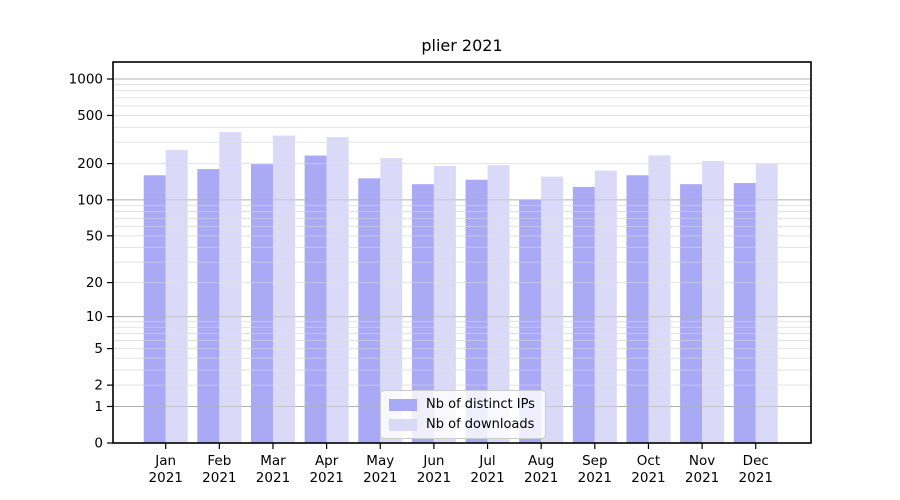 The height and width of the screenshot is (500, 900). I want to click on y-tick-label: 50, so click(94, 236).